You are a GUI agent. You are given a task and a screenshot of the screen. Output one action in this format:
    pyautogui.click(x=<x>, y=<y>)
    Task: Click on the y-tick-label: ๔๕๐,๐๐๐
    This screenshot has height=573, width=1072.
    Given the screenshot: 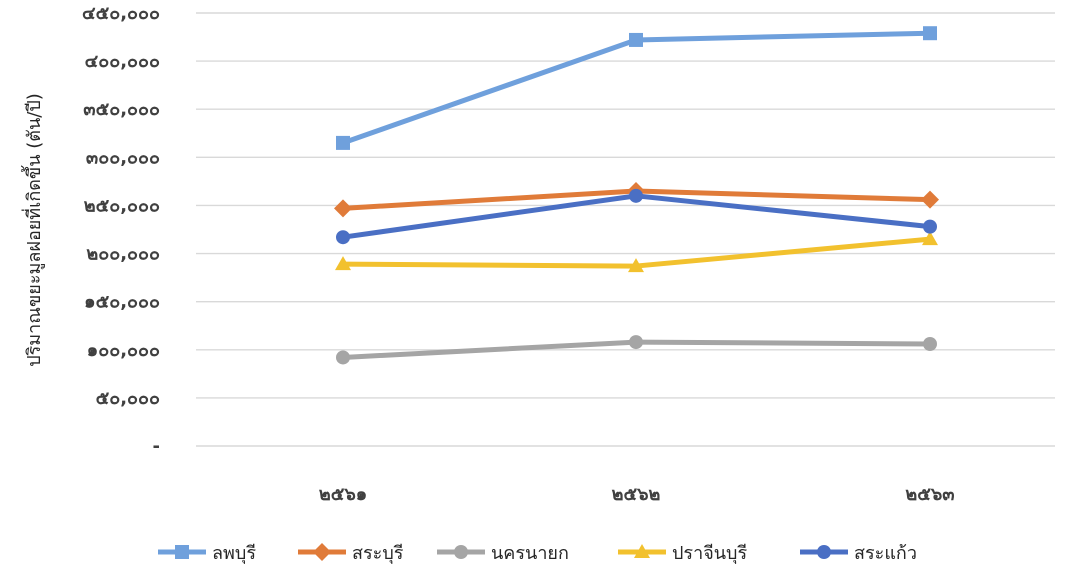 What is the action you would take?
    pyautogui.click(x=121, y=13)
    